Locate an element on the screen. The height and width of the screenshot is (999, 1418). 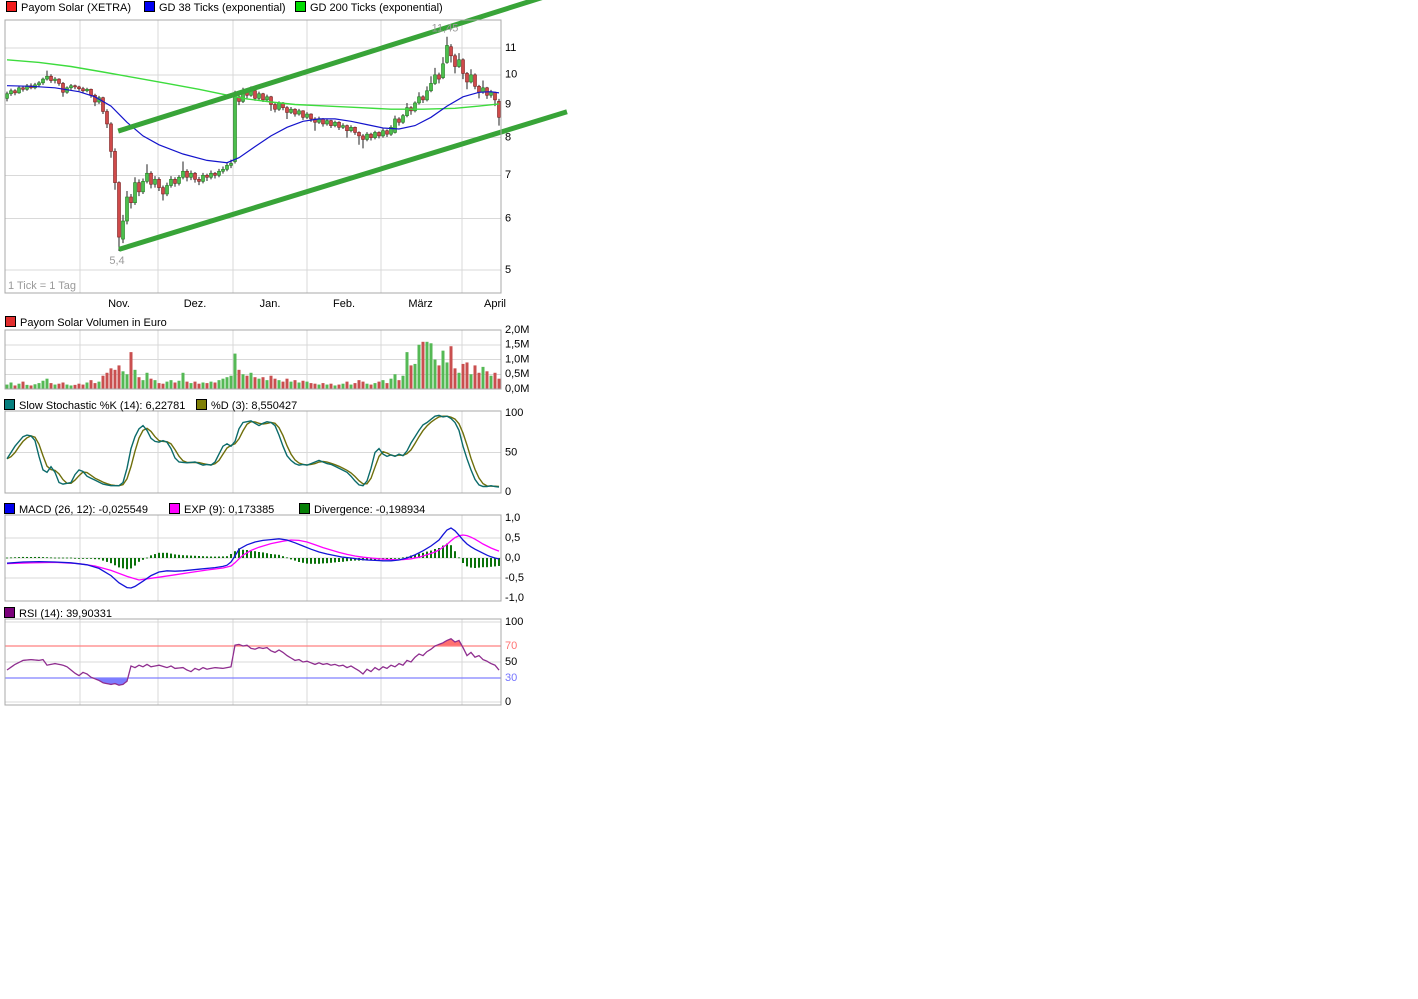
price-tick-label: 7 is located at coordinates (508, 175).